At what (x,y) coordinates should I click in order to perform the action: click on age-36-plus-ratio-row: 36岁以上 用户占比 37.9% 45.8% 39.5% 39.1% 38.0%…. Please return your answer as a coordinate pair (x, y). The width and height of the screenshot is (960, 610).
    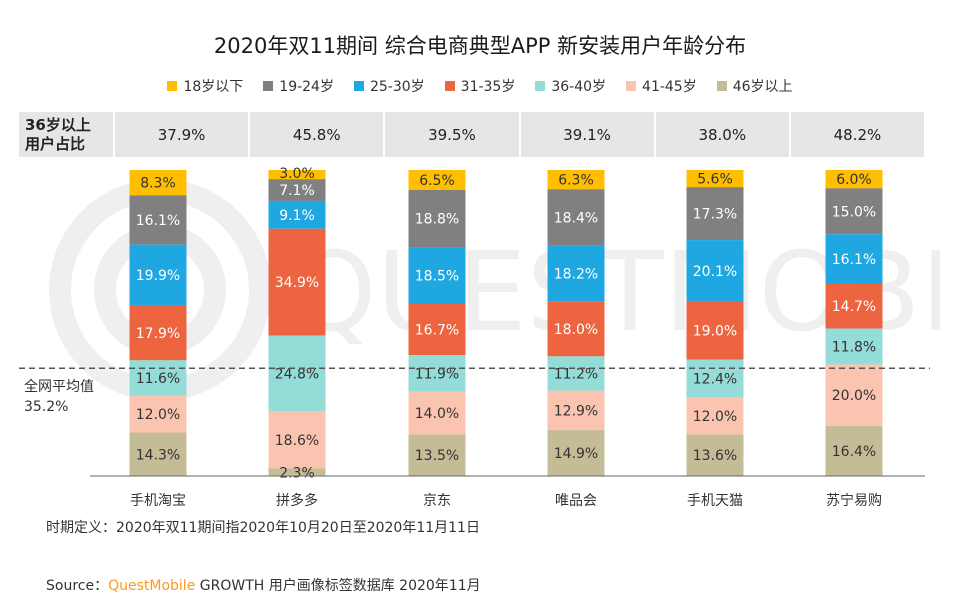
    Looking at the image, I should click on (472, 134).